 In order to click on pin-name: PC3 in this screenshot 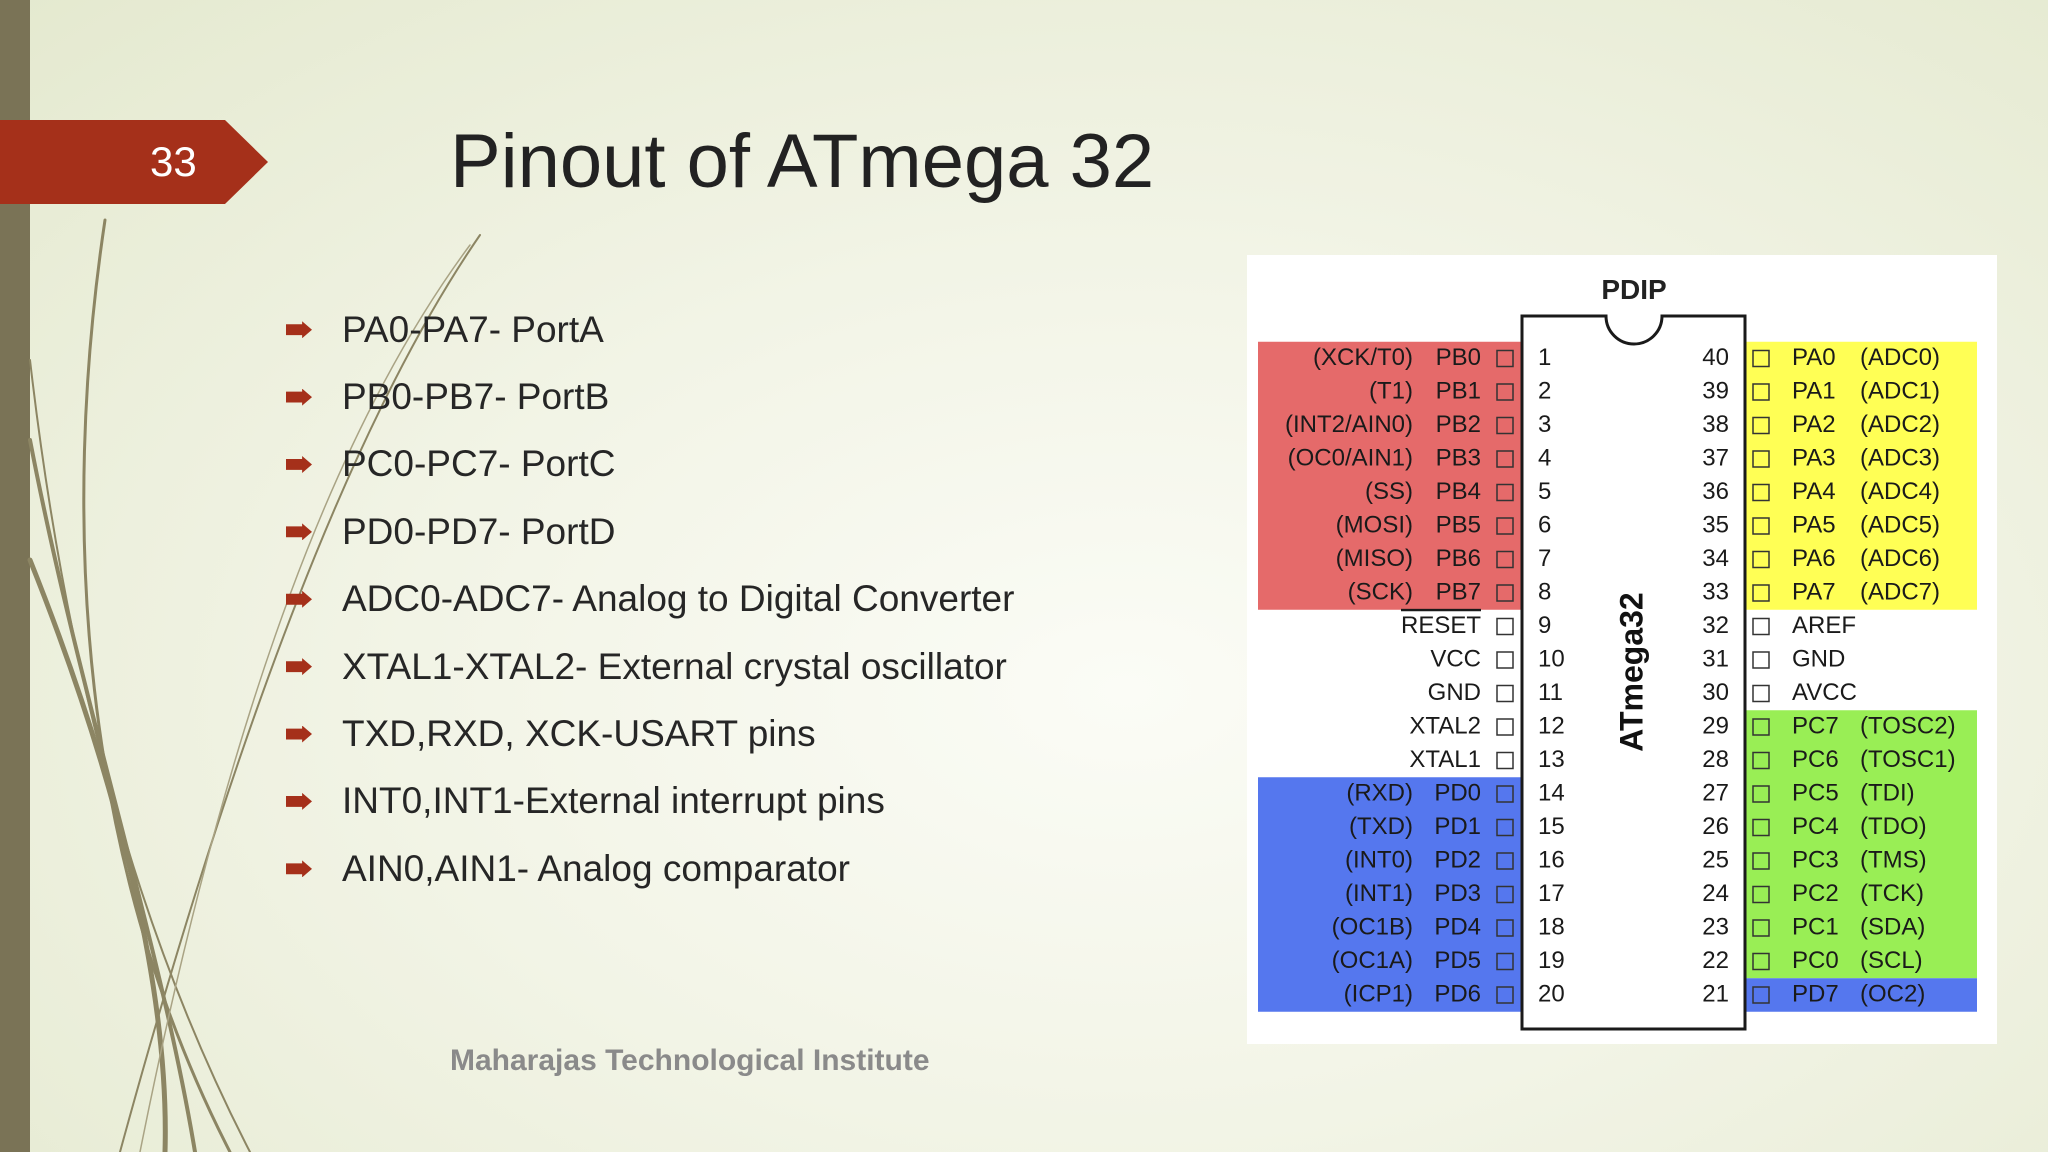, I will do `click(1815, 859)`.